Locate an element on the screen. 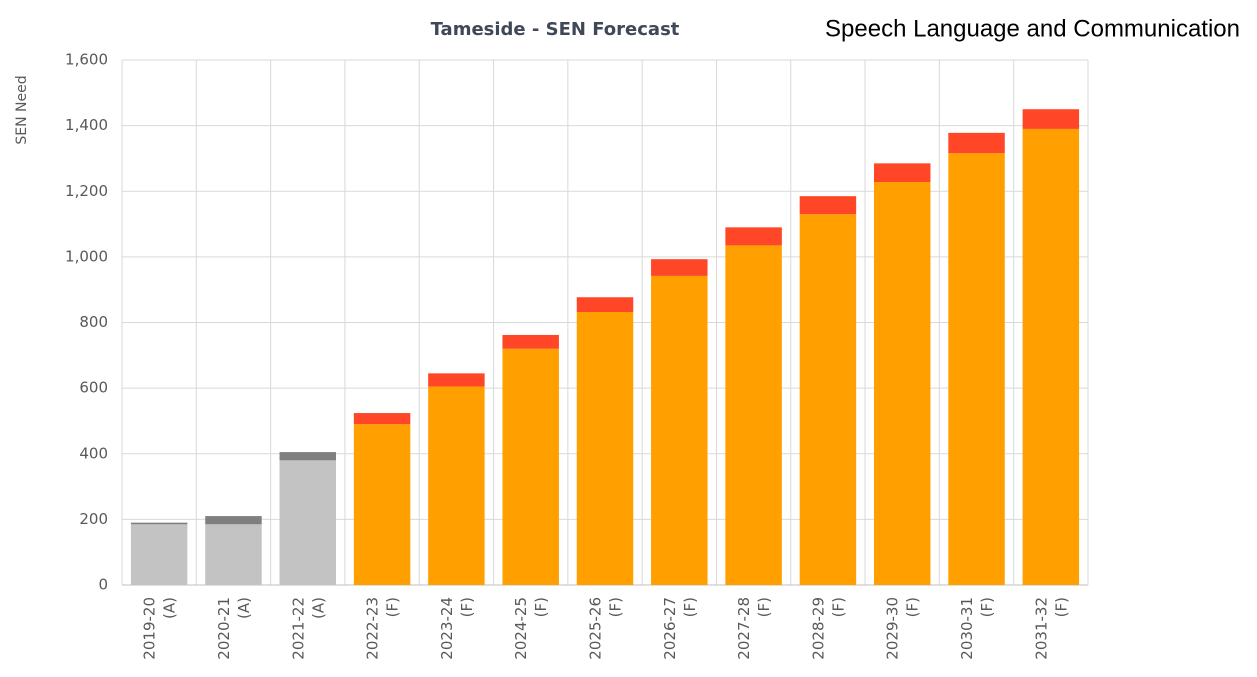 The width and height of the screenshot is (1257, 677). y-tick-label: 400 is located at coordinates (93, 453).